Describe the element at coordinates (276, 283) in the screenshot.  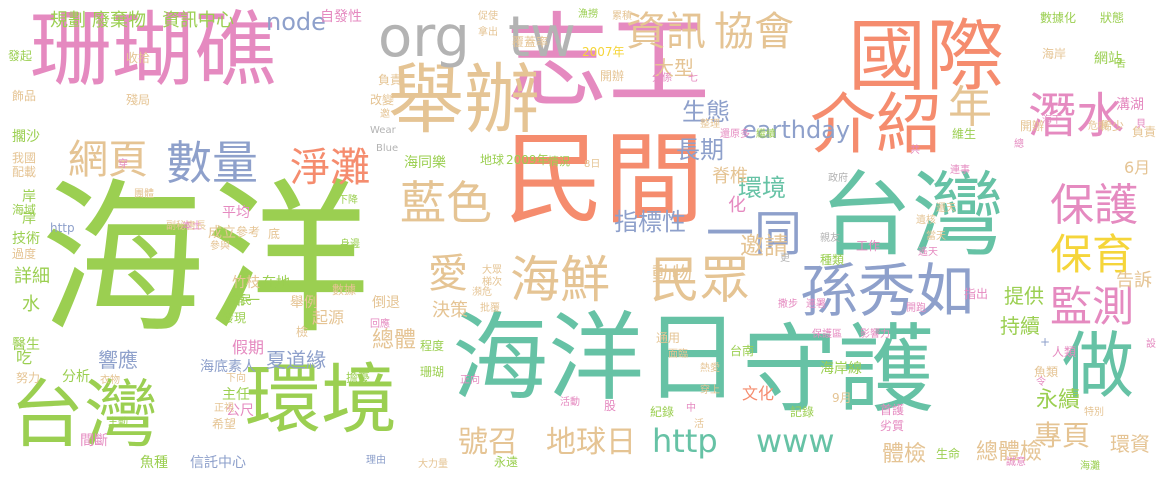
I see `word: 在地` at that location.